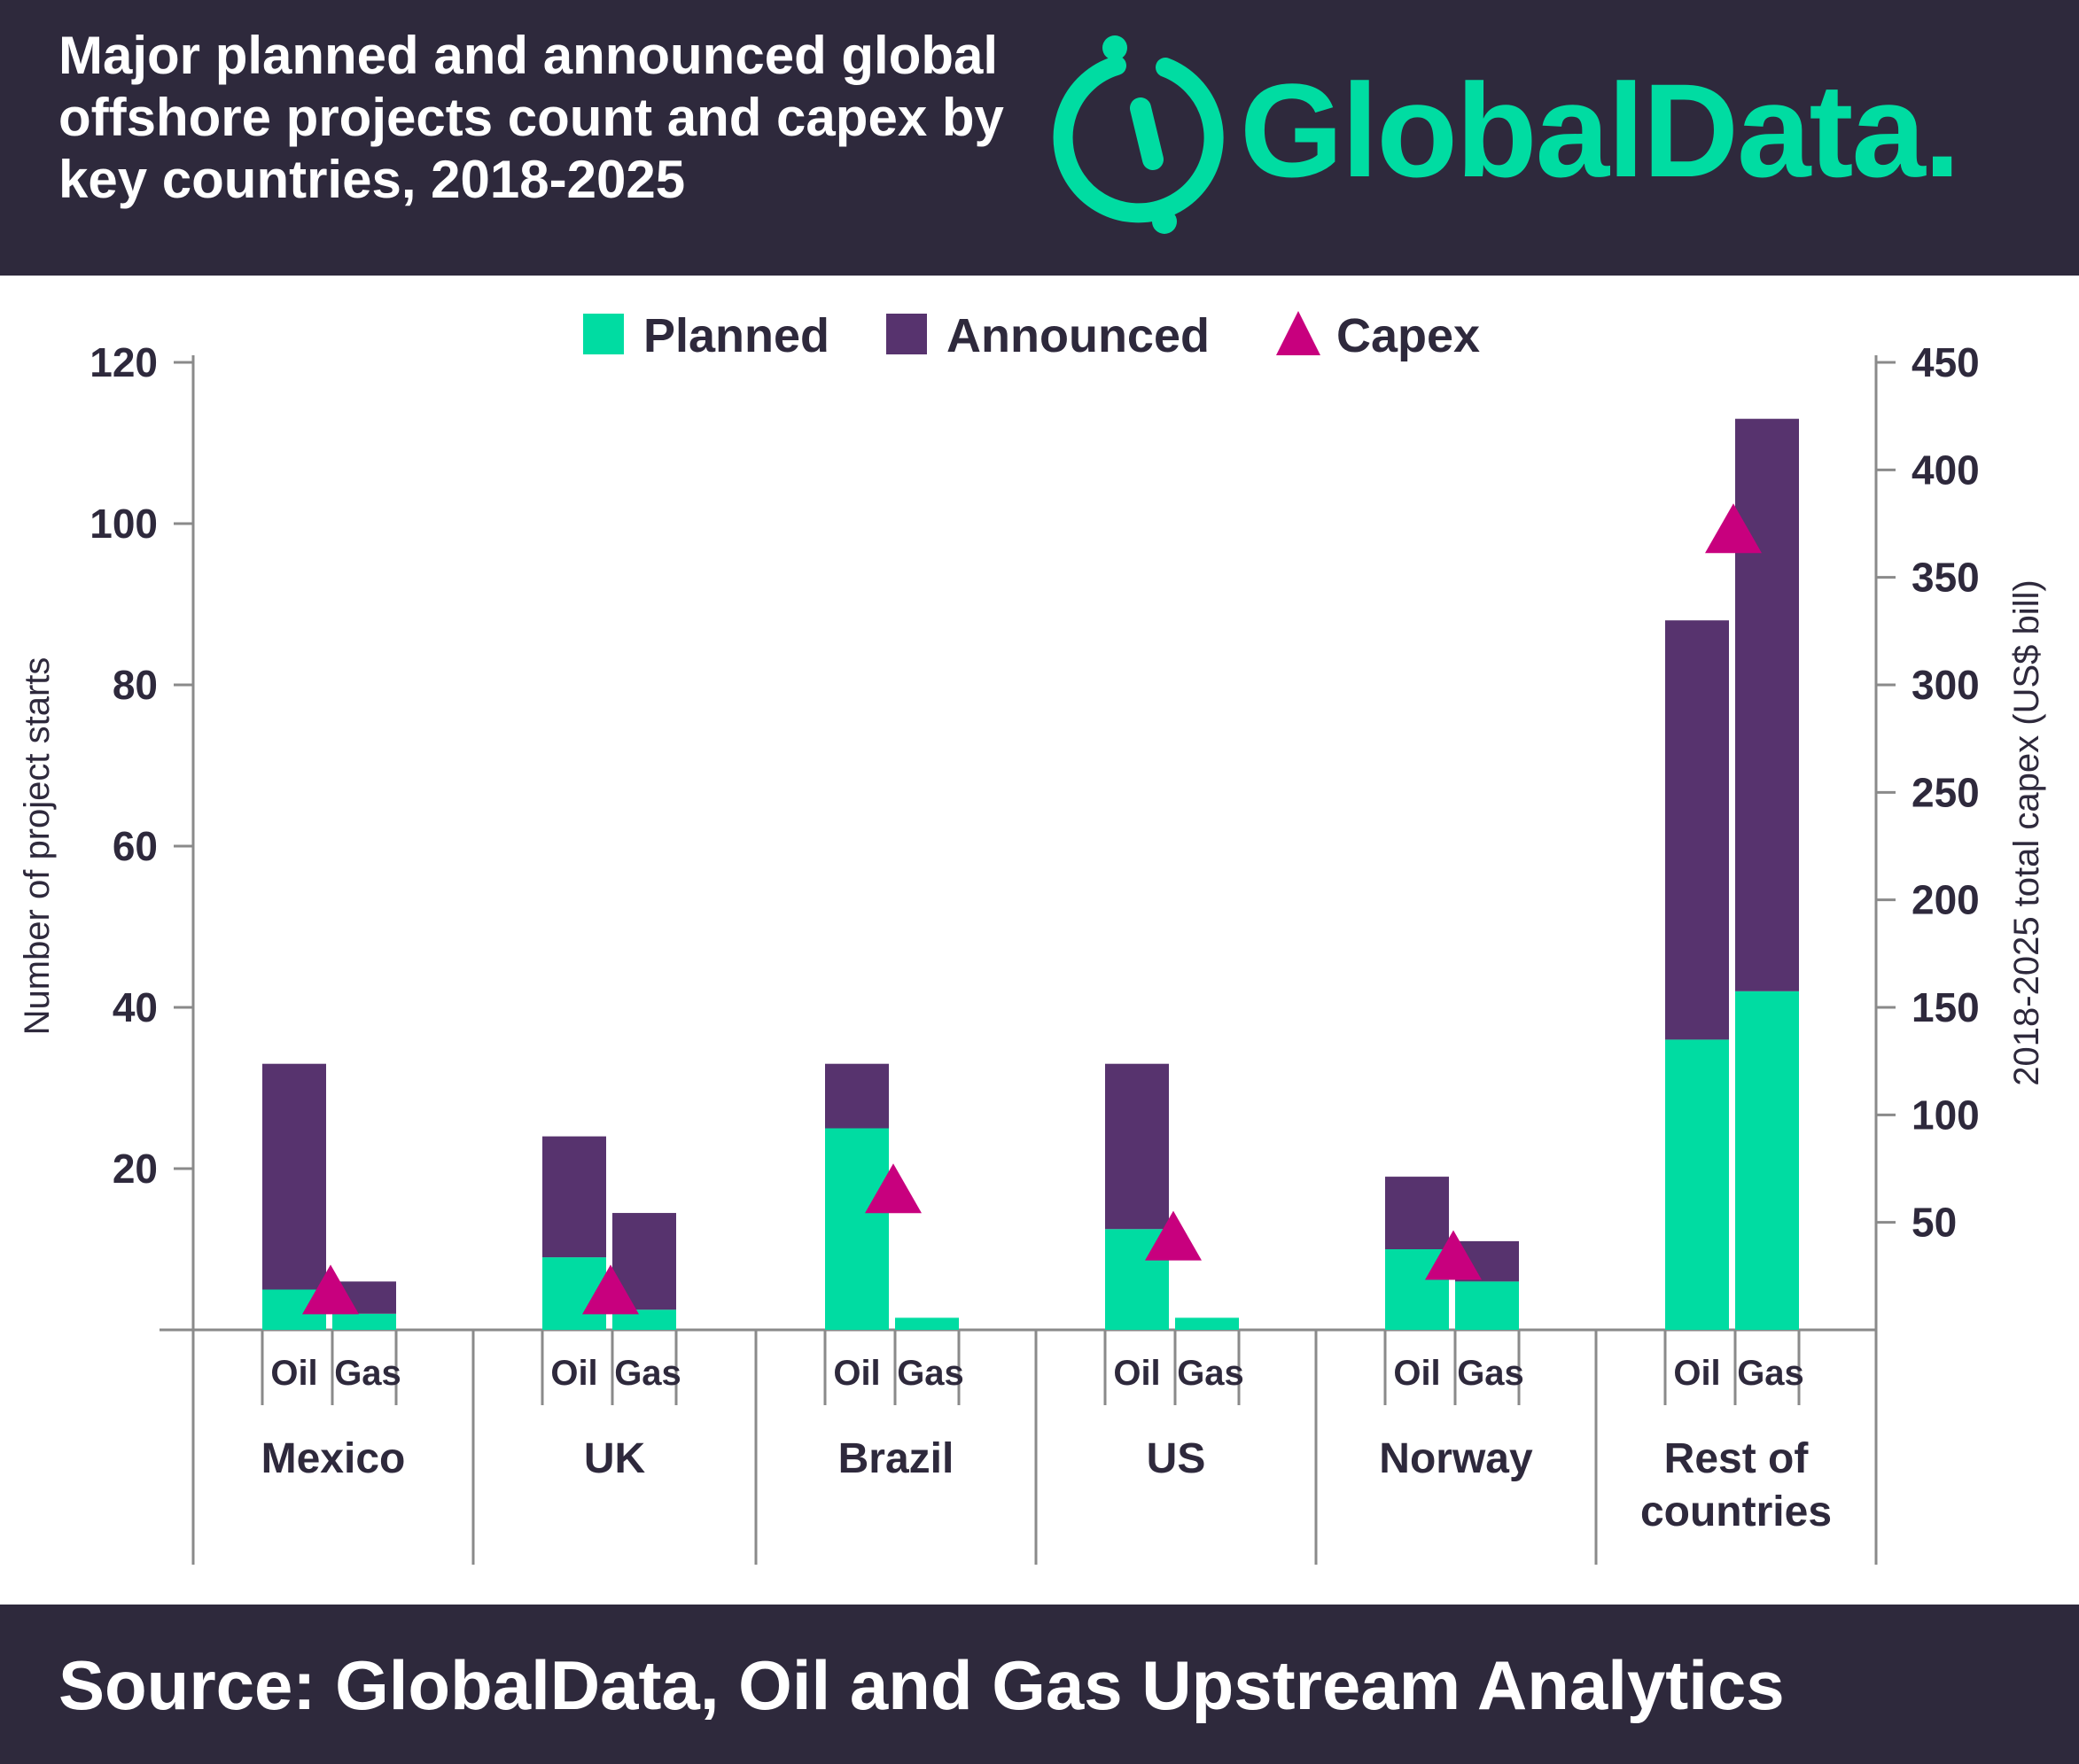 The height and width of the screenshot is (1764, 2079). I want to click on bar-brazil-gas-planned, so click(927, 1323).